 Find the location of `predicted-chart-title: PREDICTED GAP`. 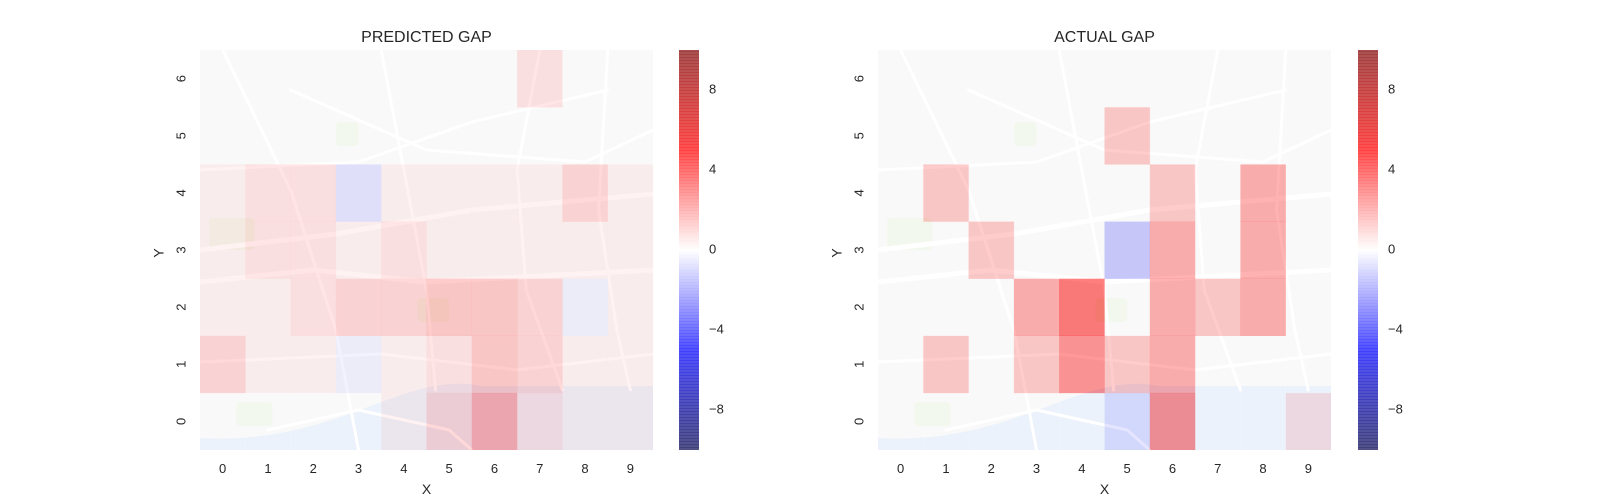

predicted-chart-title: PREDICTED GAP is located at coordinates (426, 37).